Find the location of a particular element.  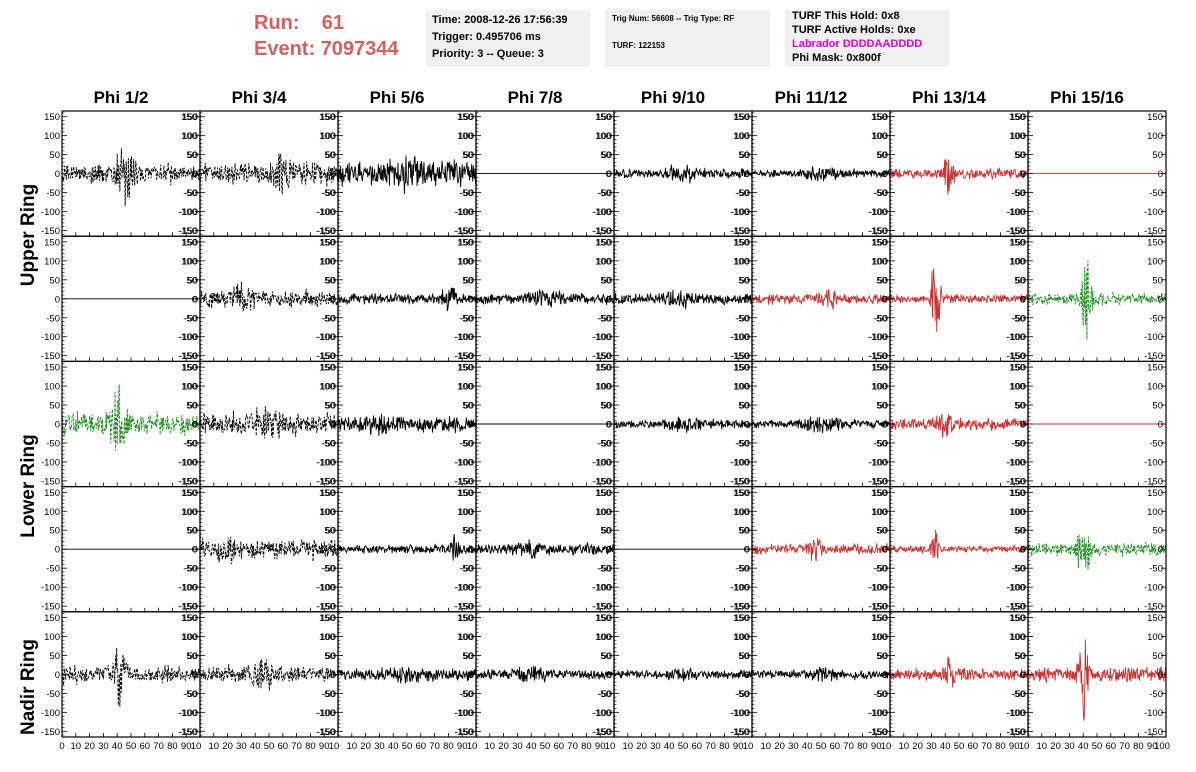

x-tick-label: 80 is located at coordinates (586, 746).